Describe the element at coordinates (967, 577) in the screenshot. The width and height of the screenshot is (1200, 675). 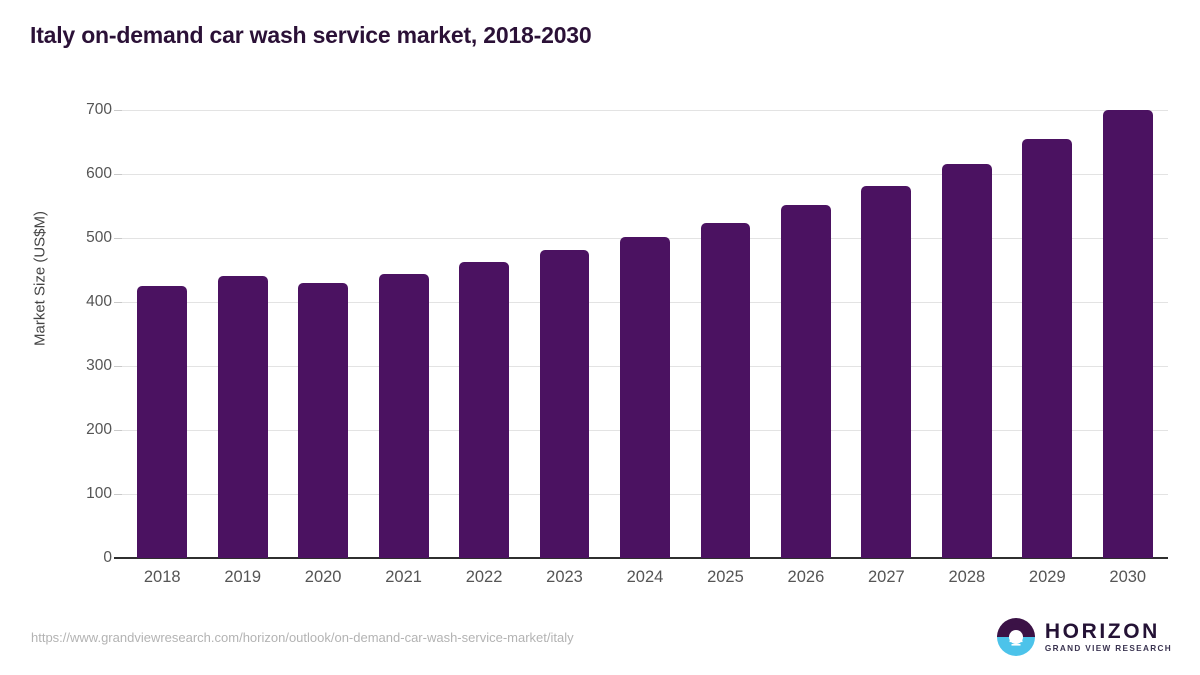
I see `x-axis-tick-label: 2028` at that location.